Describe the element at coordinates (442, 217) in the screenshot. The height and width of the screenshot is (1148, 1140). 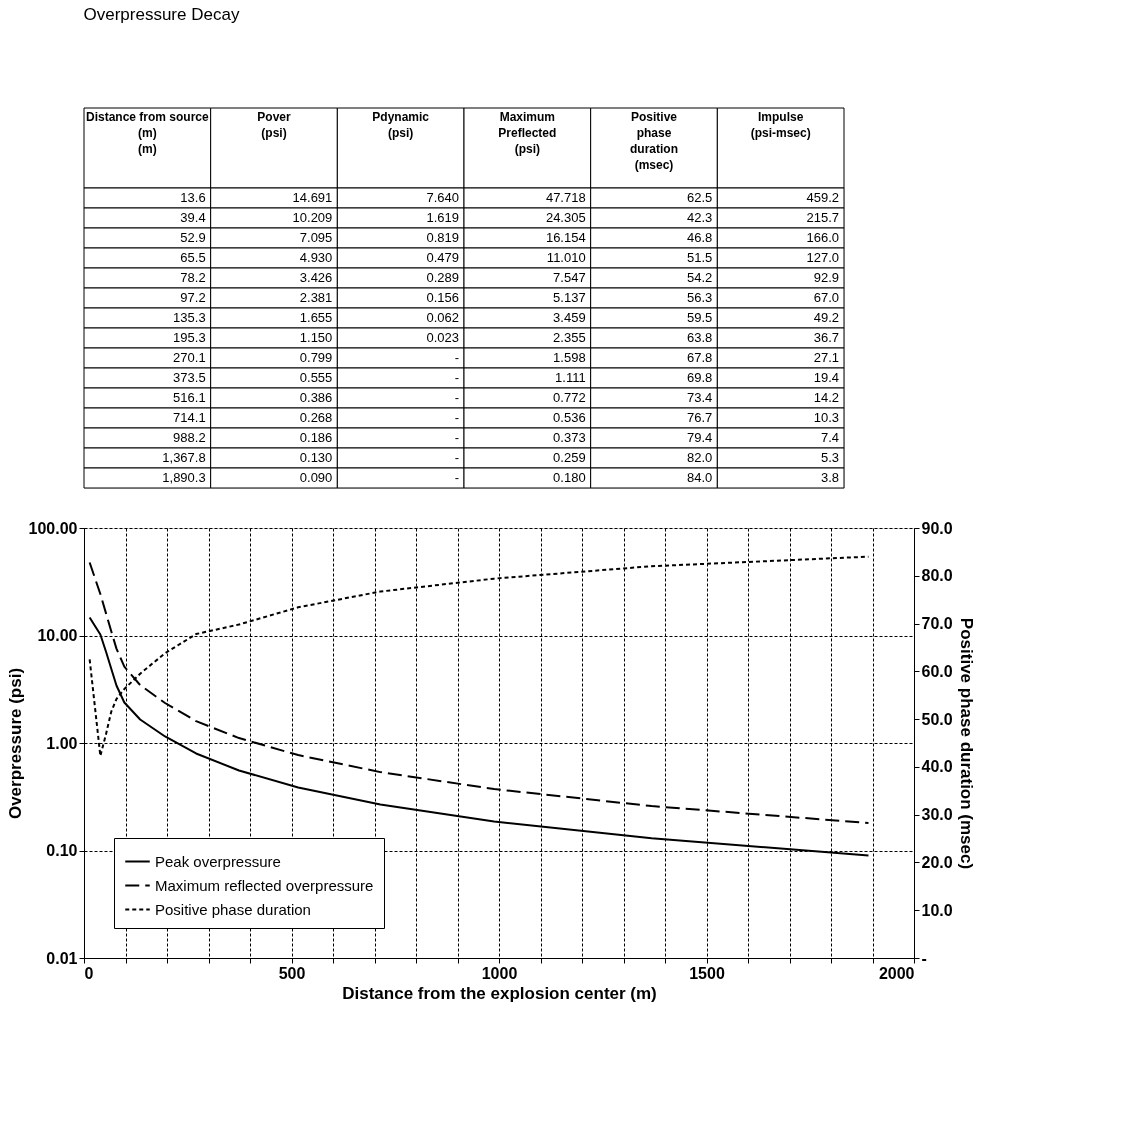
I see `text: 1.619` at that location.